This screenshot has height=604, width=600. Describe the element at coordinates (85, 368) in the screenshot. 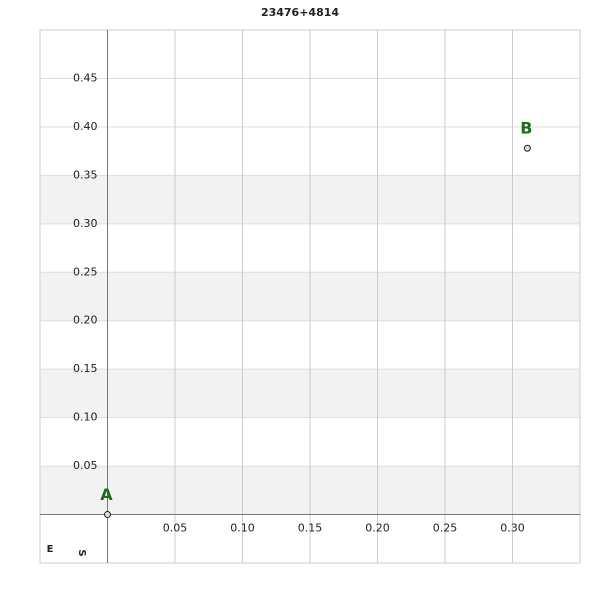

I see `y-tick-label: 0.15` at that location.